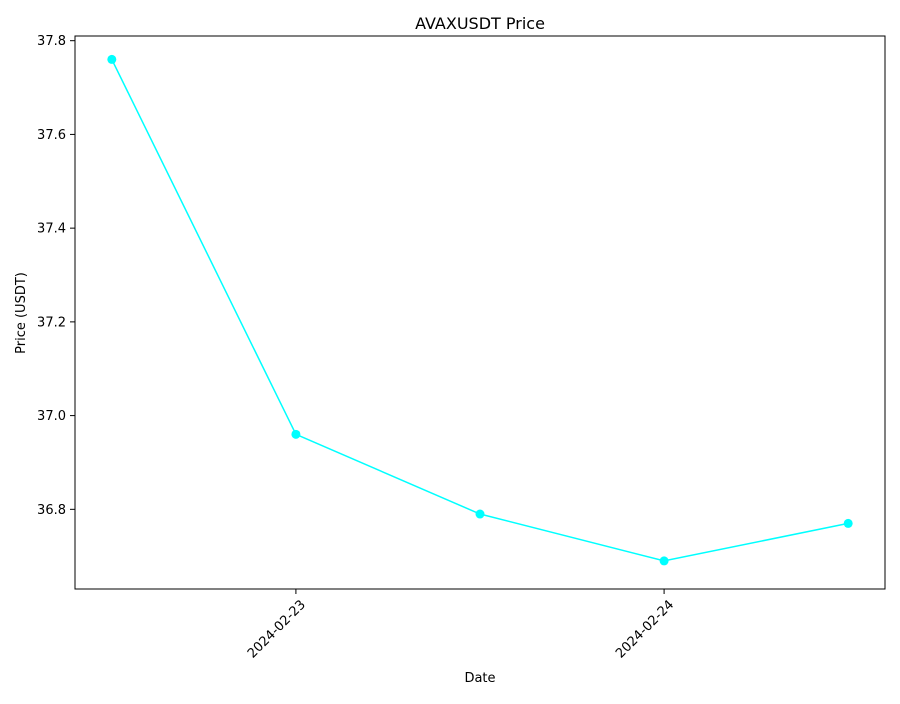 This screenshot has width=900, height=704. Describe the element at coordinates (51, 510) in the screenshot. I see `y-tick-label: 36.8` at that location.